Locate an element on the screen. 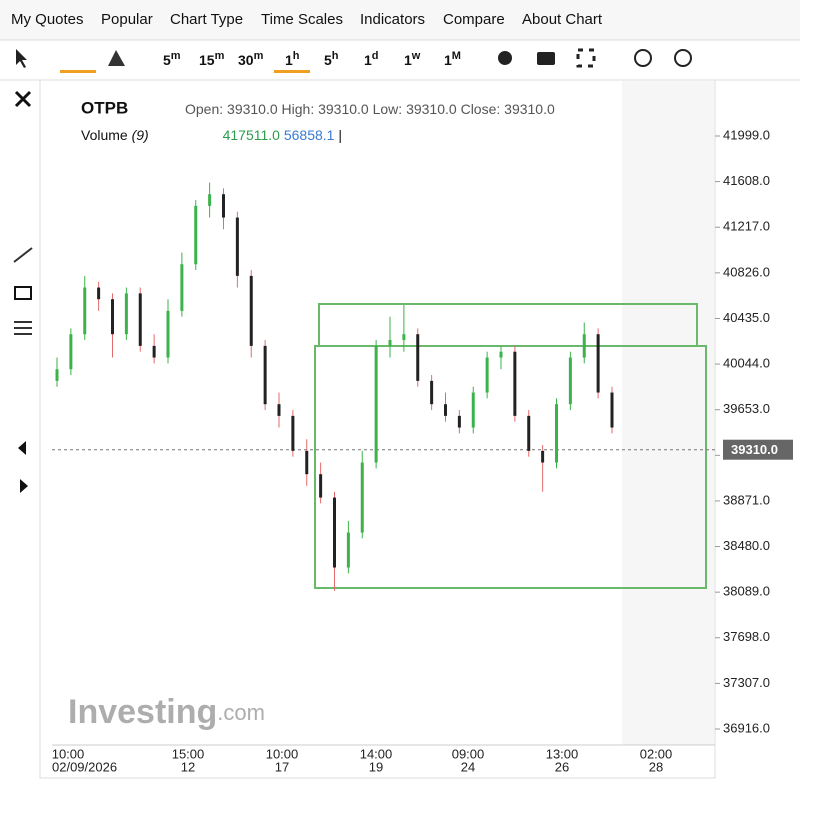  timescale-button: 1h is located at coordinates (292, 59).